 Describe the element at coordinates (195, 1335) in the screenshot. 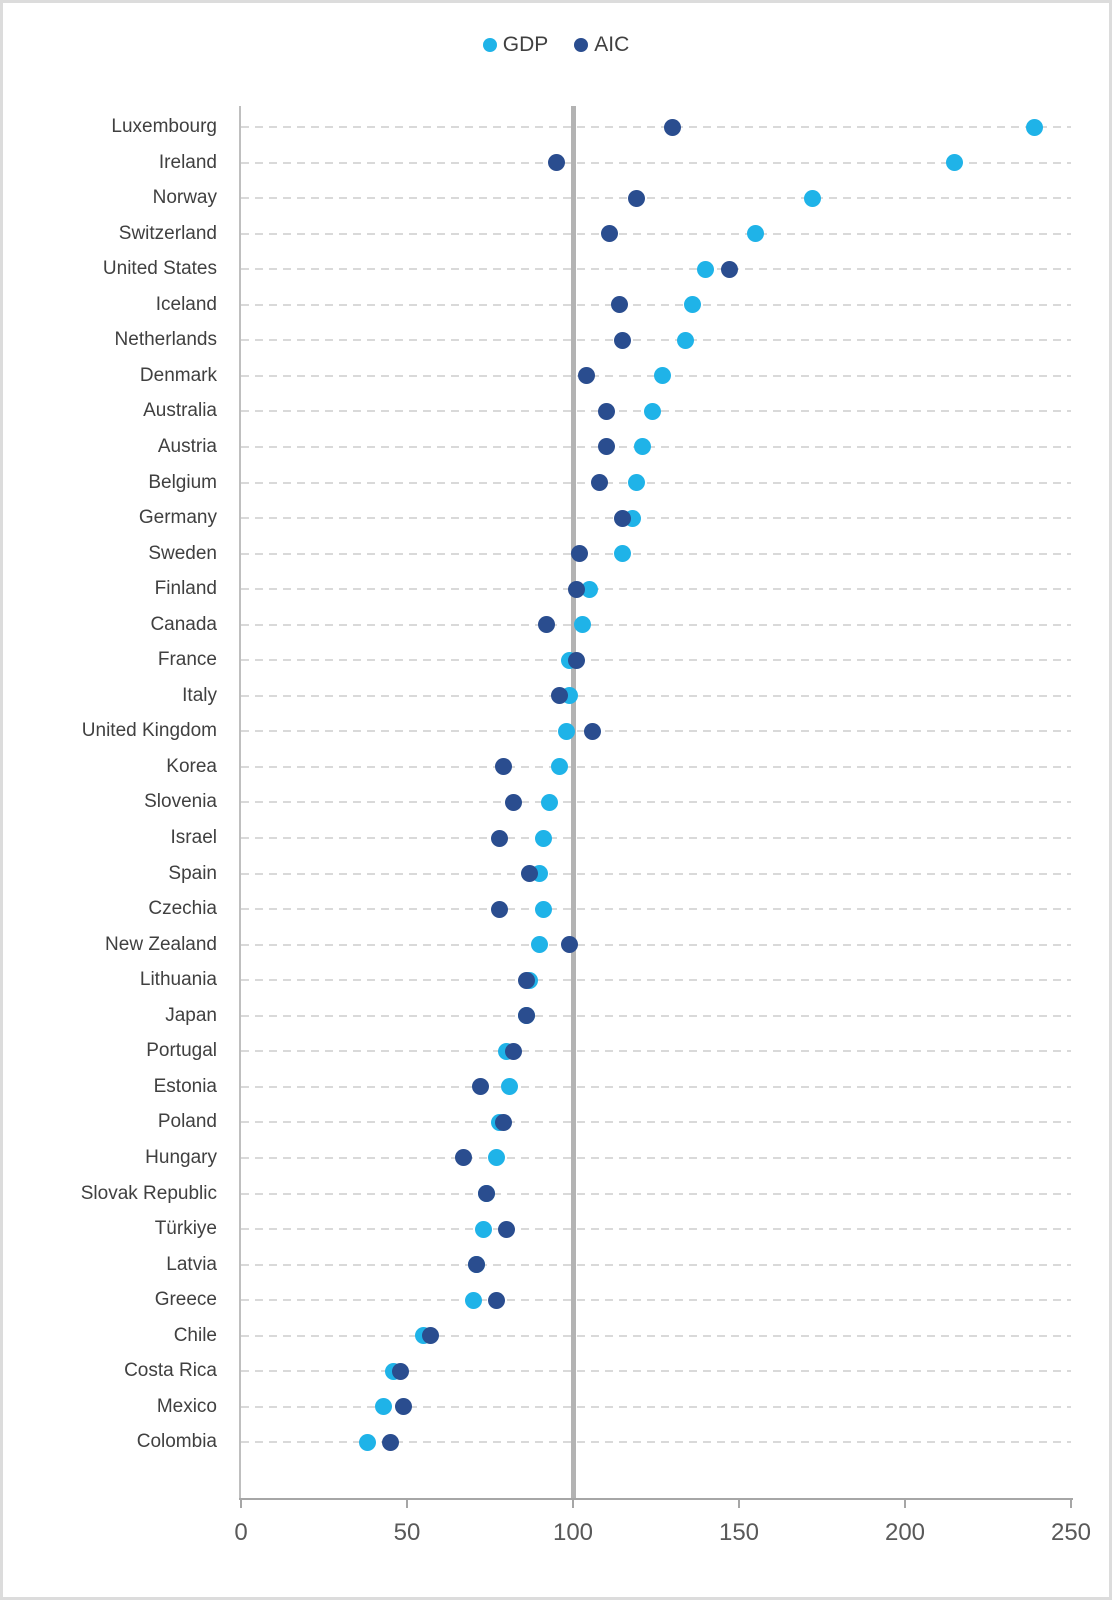

I see `category-label: Chile` at that location.